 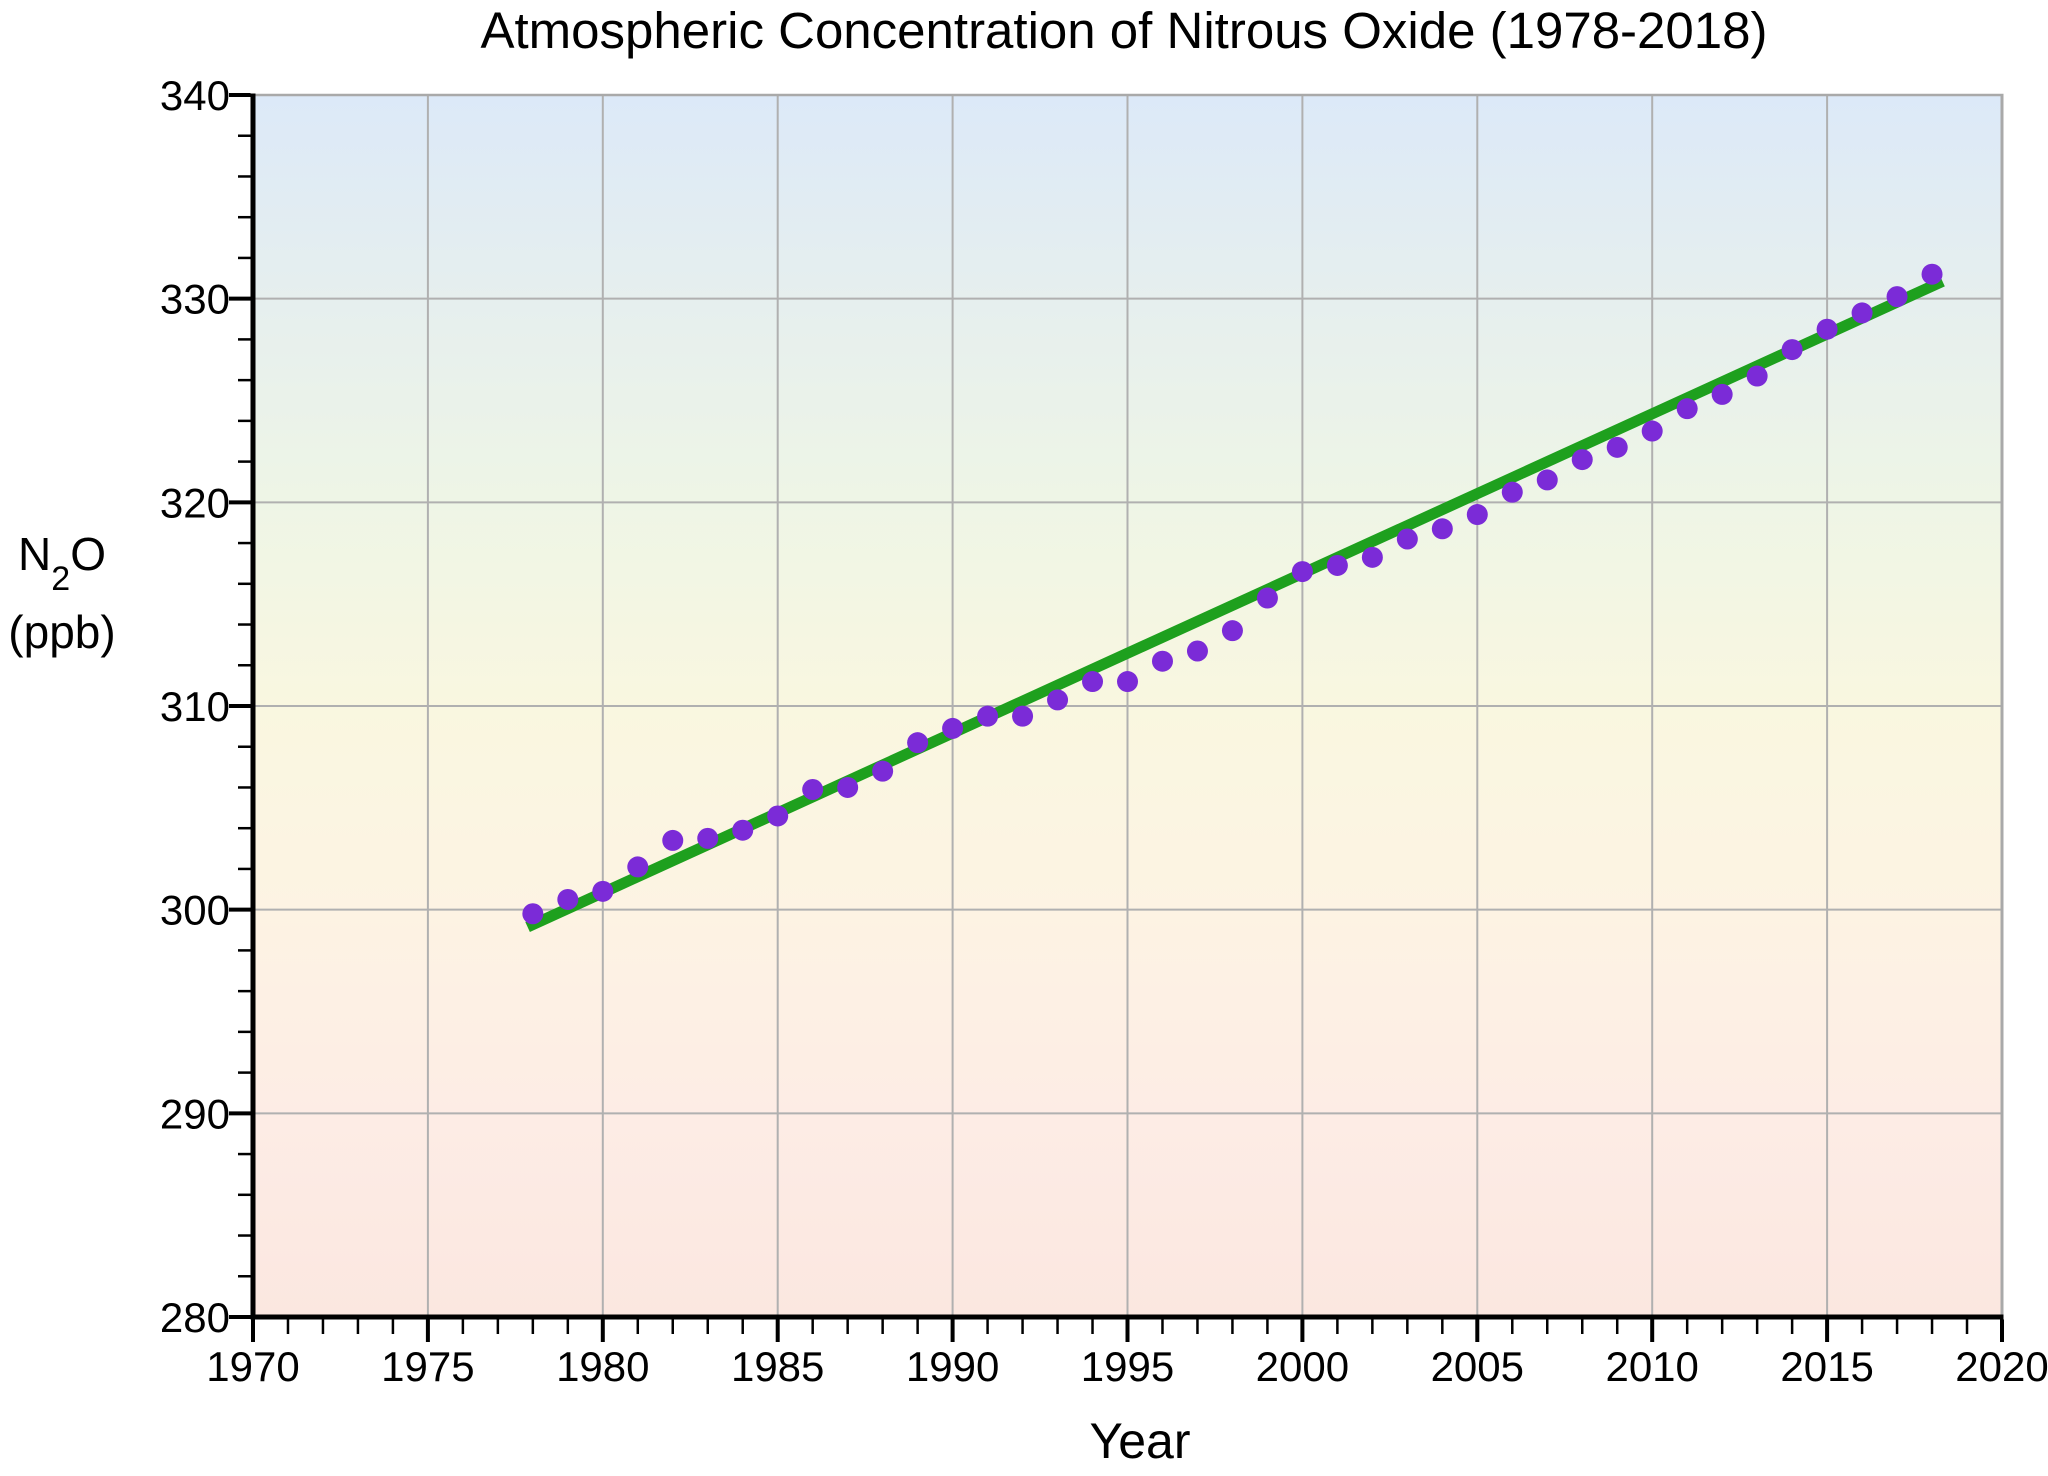 I want to click on data-point-2003, so click(x=1407, y=539).